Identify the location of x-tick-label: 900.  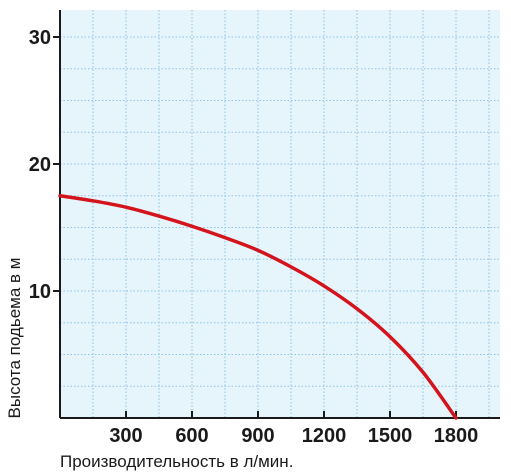
(257, 436).